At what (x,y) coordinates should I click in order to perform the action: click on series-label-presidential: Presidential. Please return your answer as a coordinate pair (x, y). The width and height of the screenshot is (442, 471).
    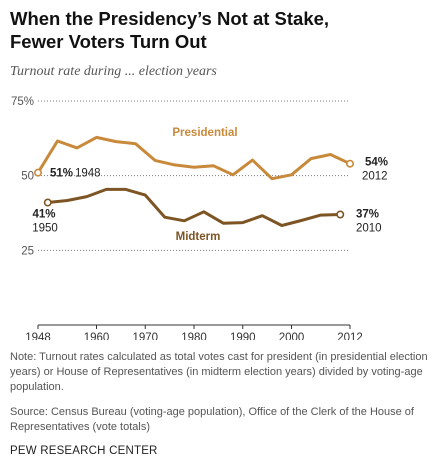
    Looking at the image, I should click on (204, 133).